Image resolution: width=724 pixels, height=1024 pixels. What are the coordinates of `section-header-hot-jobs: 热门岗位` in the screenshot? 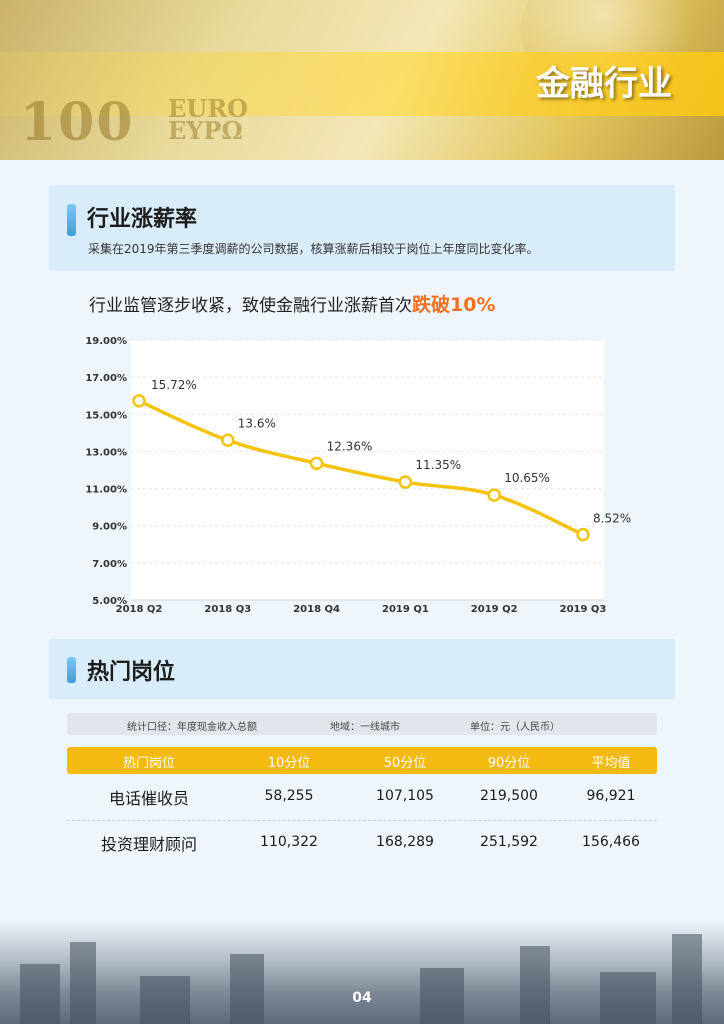 It's located at (362, 669).